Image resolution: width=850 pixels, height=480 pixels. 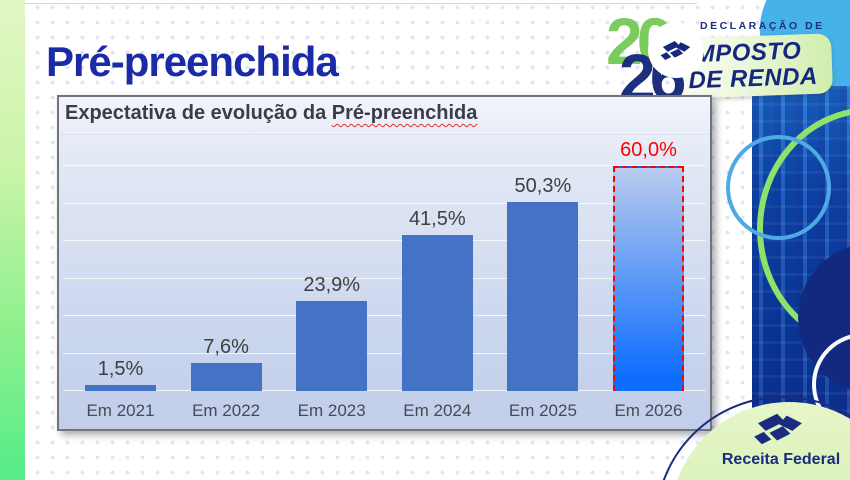 I want to click on chart-title-prefix: Expectativa de evolução da, so click(x=198, y=113).